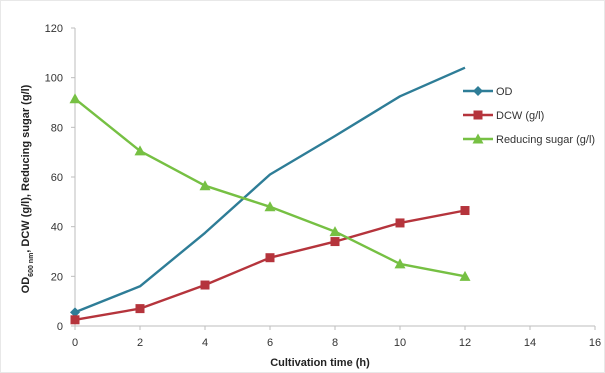 The image size is (605, 373). What do you see at coordinates (60, 327) in the screenshot?
I see `y-tick-label: 0` at bounding box center [60, 327].